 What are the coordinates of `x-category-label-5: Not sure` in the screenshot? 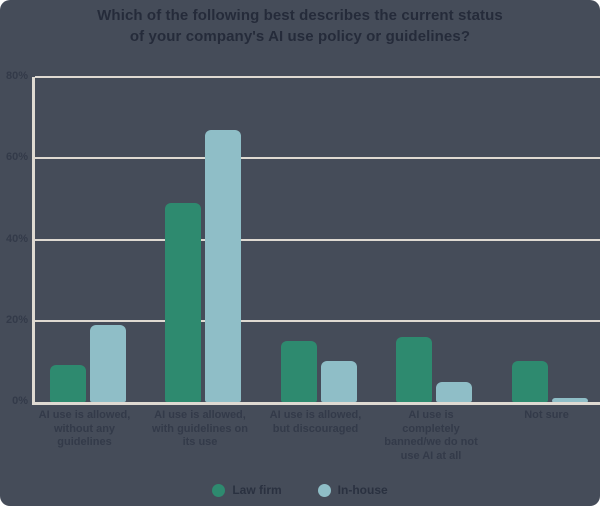 It's located at (546, 415).